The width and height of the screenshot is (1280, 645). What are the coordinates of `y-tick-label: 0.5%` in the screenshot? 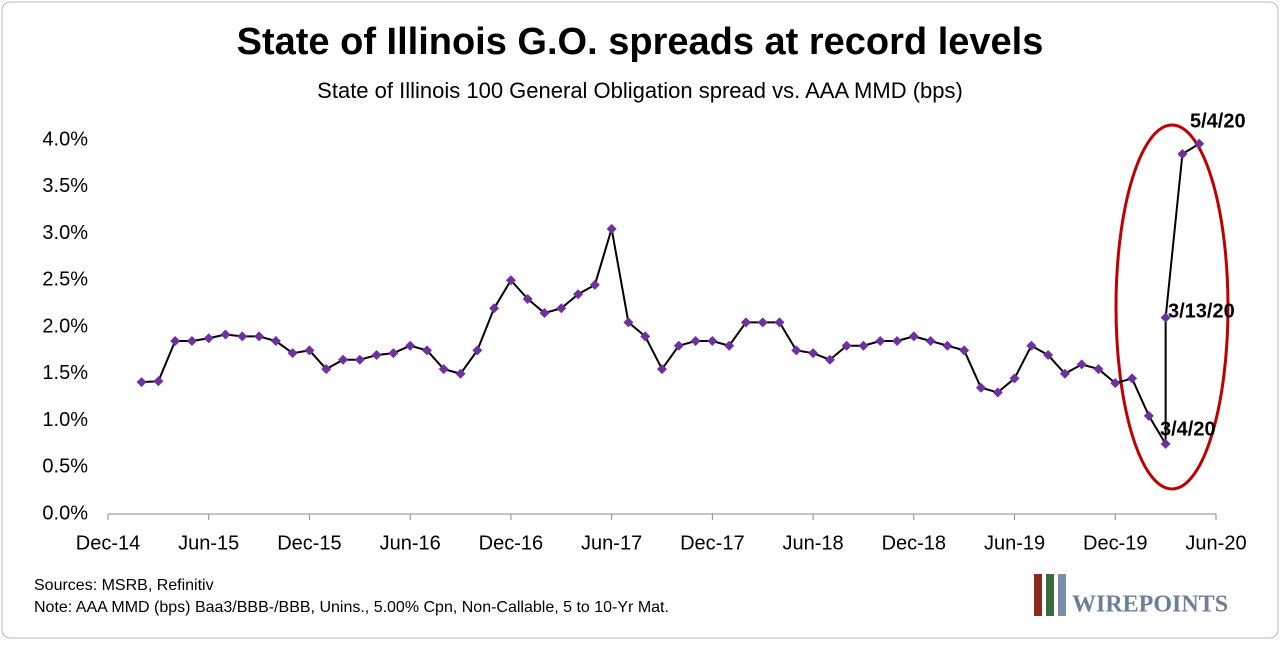 It's located at (65, 467).